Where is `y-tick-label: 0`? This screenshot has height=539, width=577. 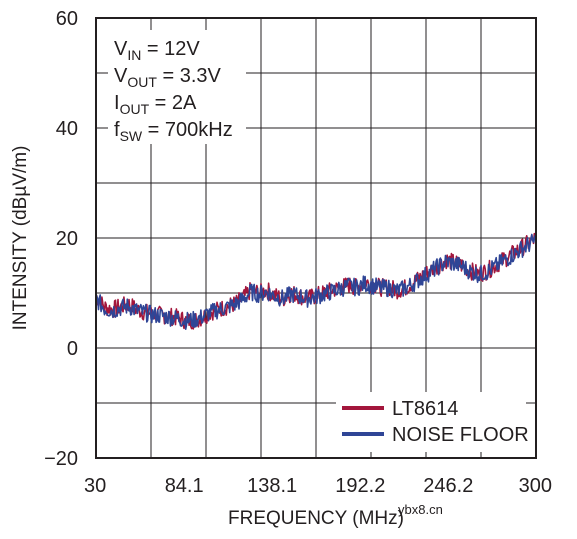 y-tick-label: 0 is located at coordinates (72, 349).